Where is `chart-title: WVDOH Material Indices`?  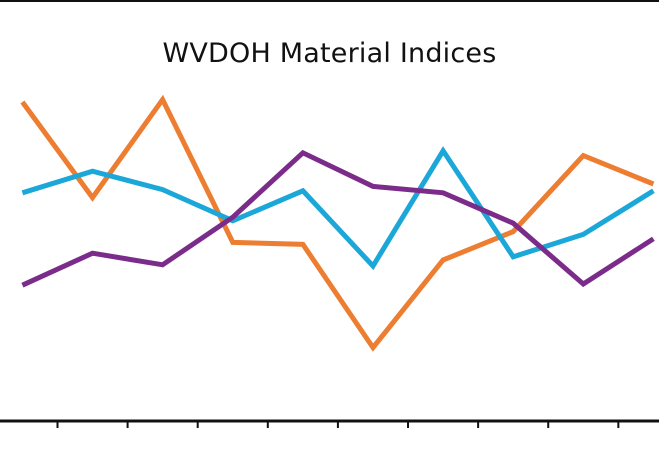
chart-title: WVDOH Material Indices is located at coordinates (329, 53).